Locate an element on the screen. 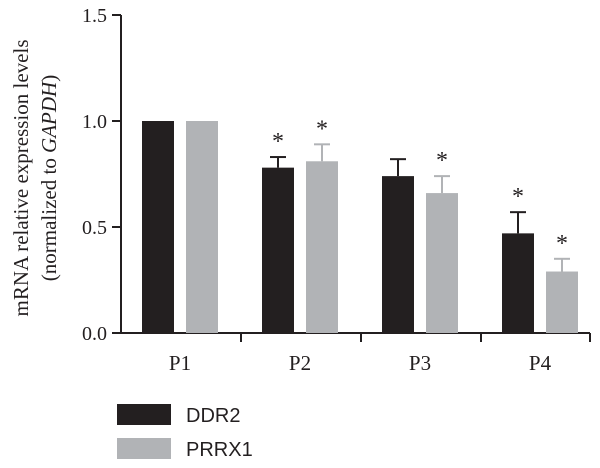 The image size is (600, 468). bar-prrx1-p1 is located at coordinates (202, 227).